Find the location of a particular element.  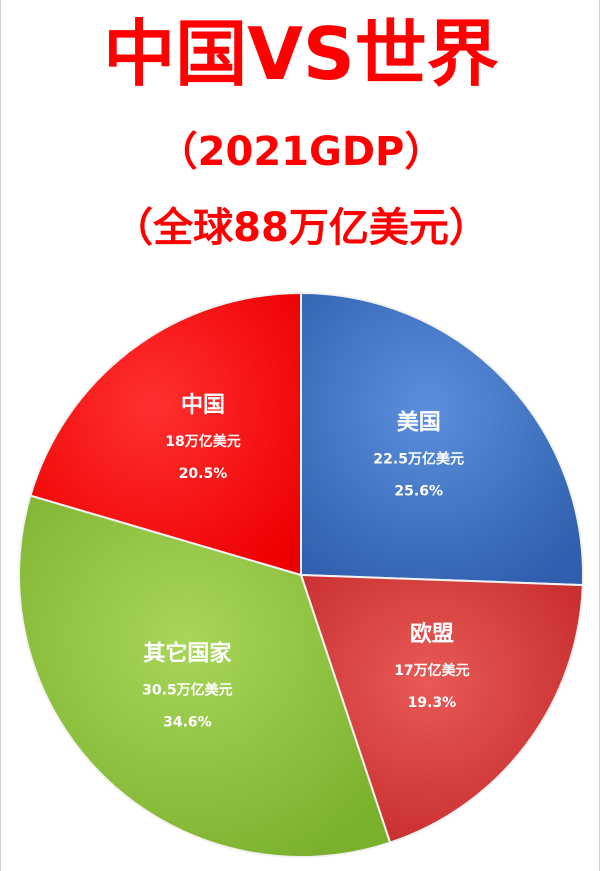

slice-eu is located at coordinates (441, 708).